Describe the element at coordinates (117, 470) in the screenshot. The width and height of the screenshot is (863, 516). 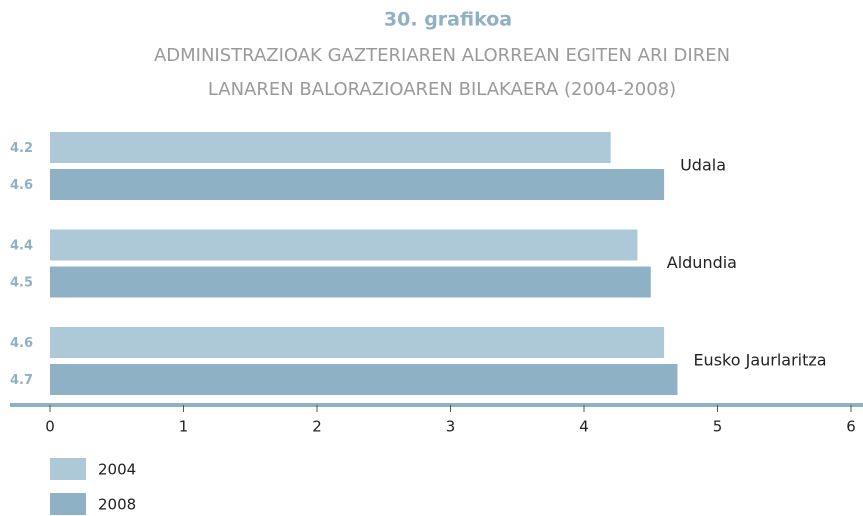
I see `legend-label: 2004` at that location.